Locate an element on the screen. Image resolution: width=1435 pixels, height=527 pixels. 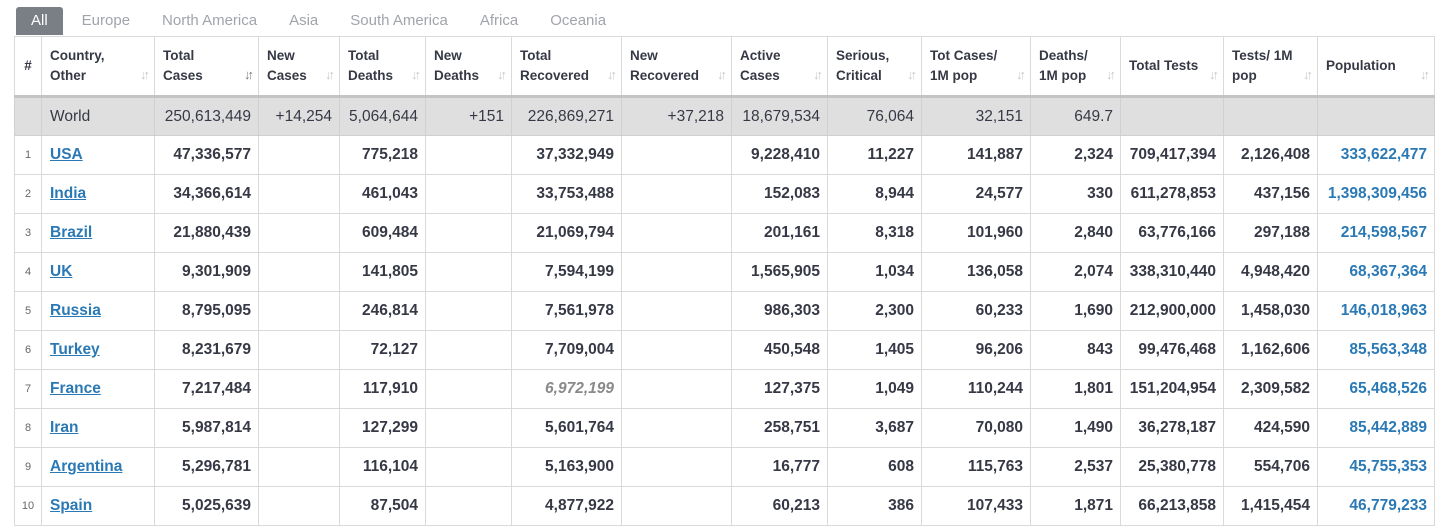
header-deaths-per-1m: Deaths/ 1M pop ↓↑ is located at coordinates (1075, 66).